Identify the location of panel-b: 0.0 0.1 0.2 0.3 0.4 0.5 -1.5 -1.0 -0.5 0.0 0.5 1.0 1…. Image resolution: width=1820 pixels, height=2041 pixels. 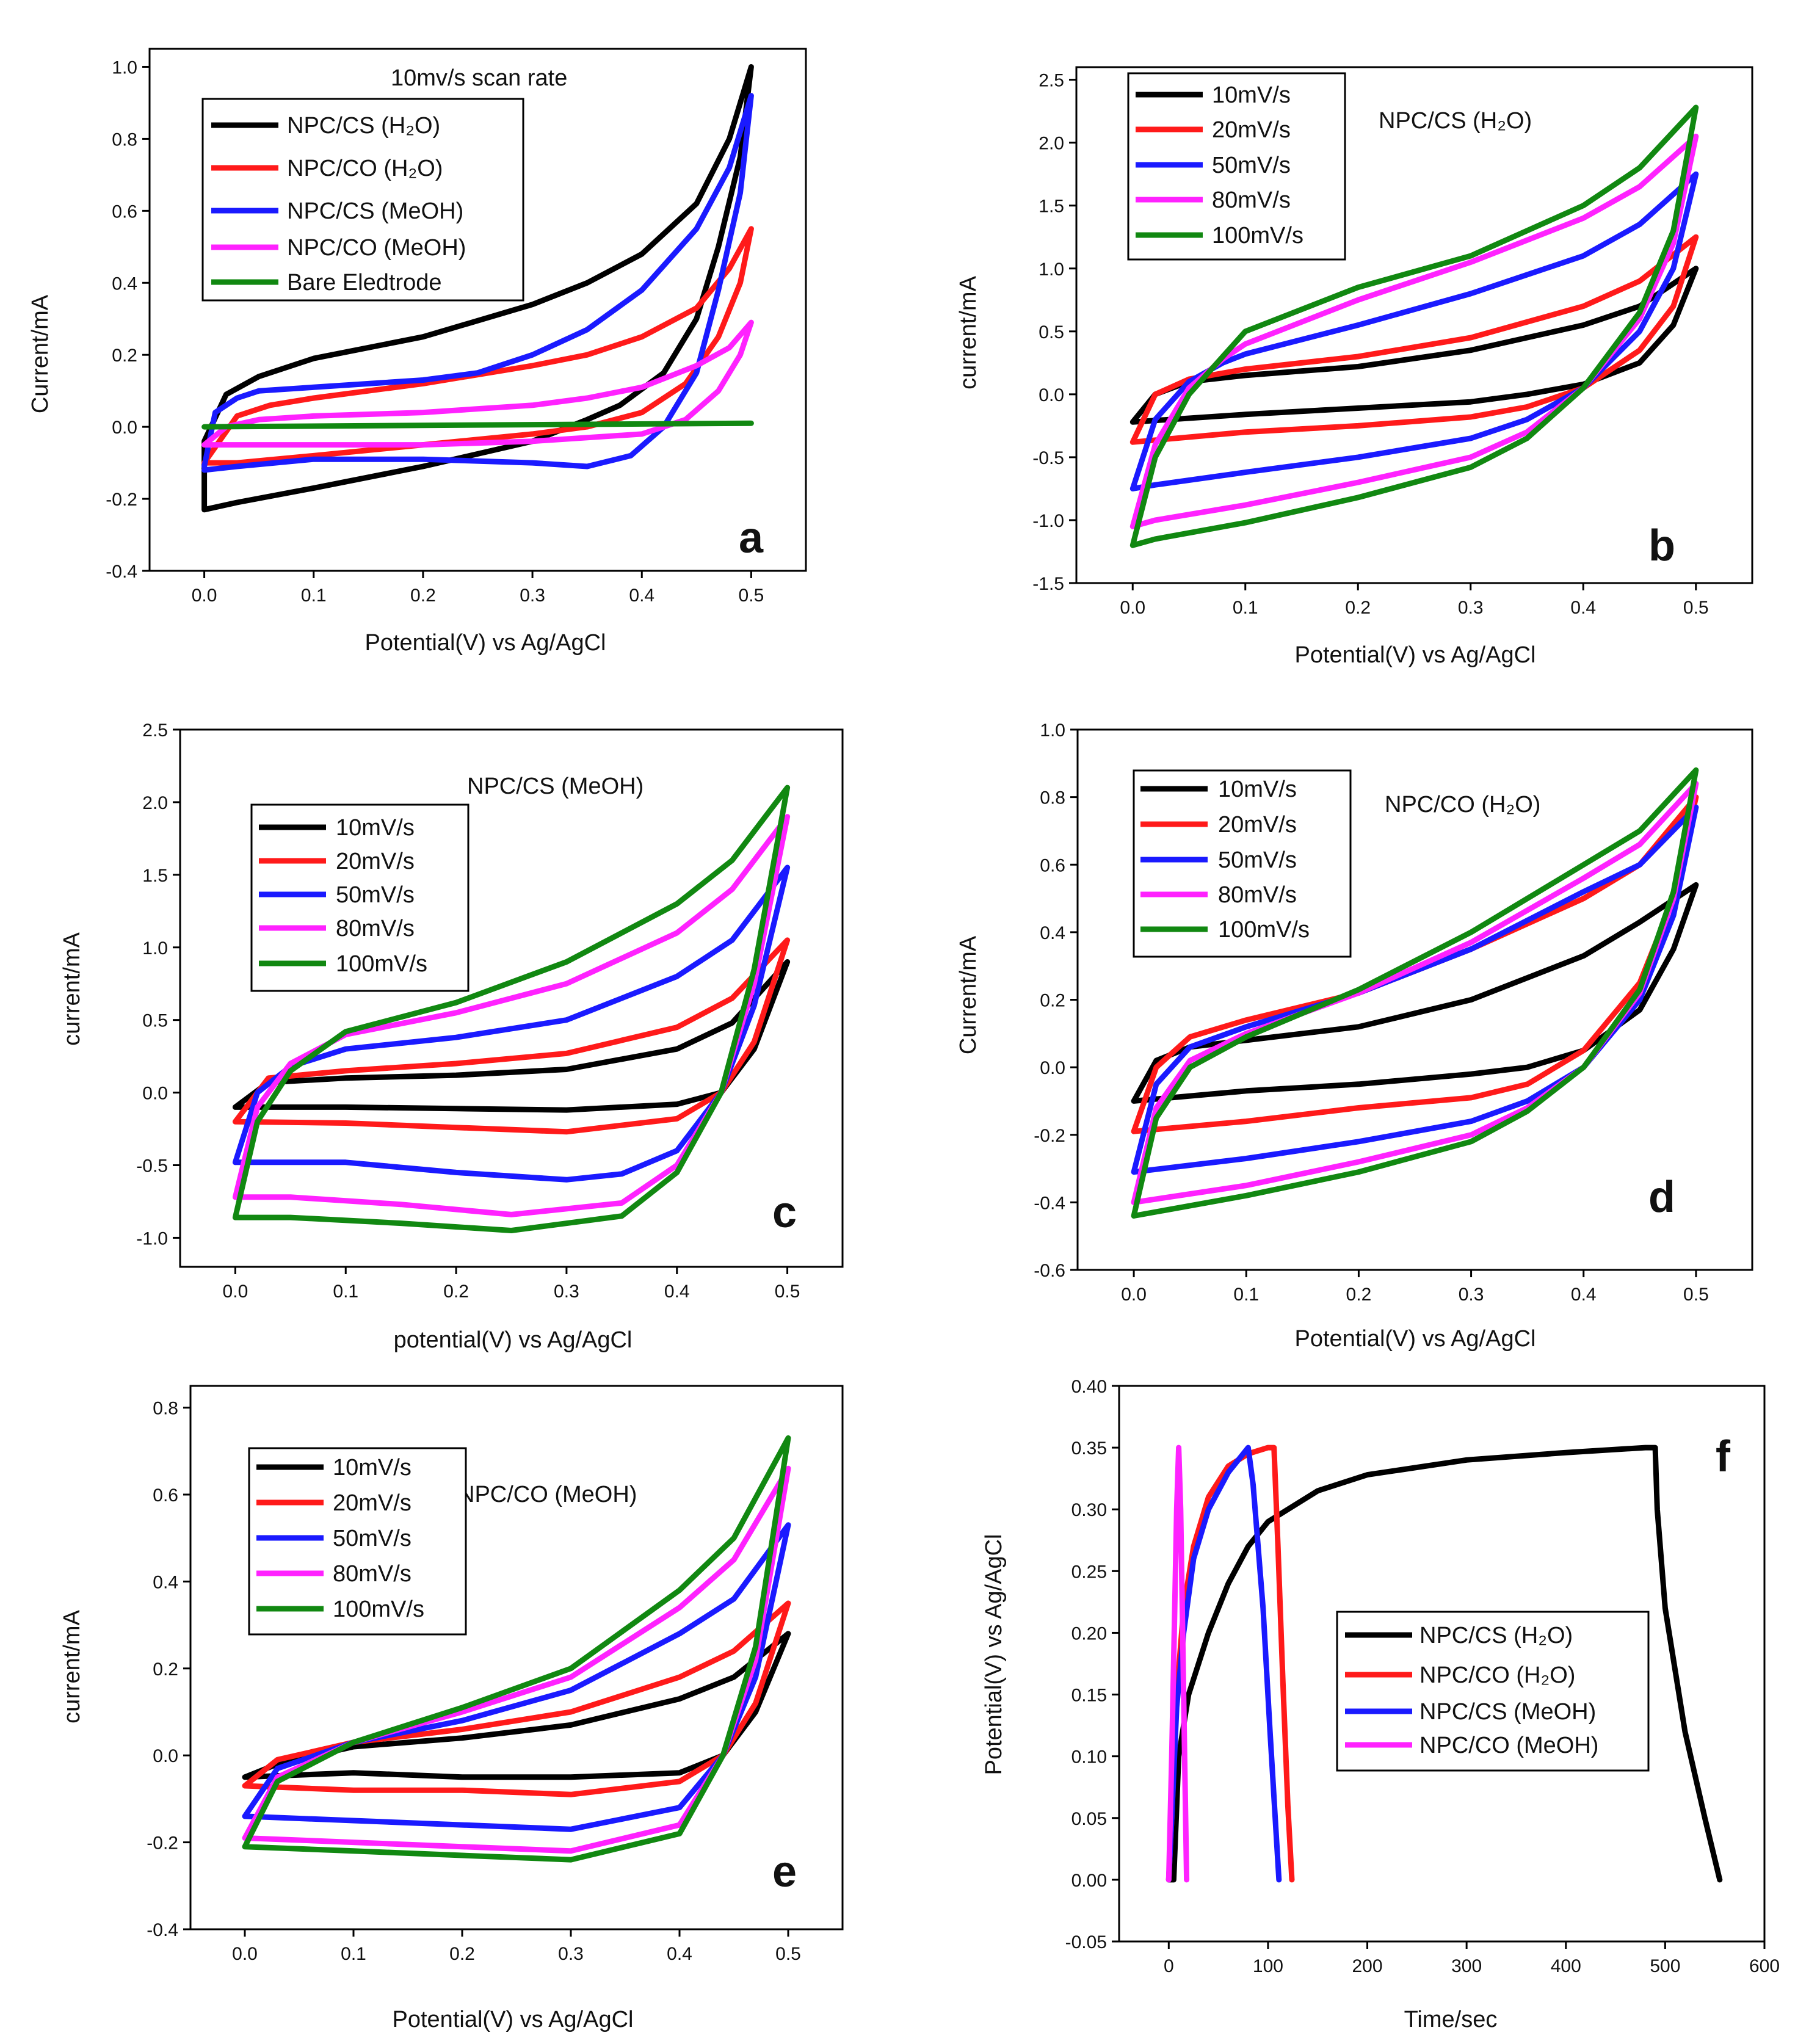
(1354, 367).